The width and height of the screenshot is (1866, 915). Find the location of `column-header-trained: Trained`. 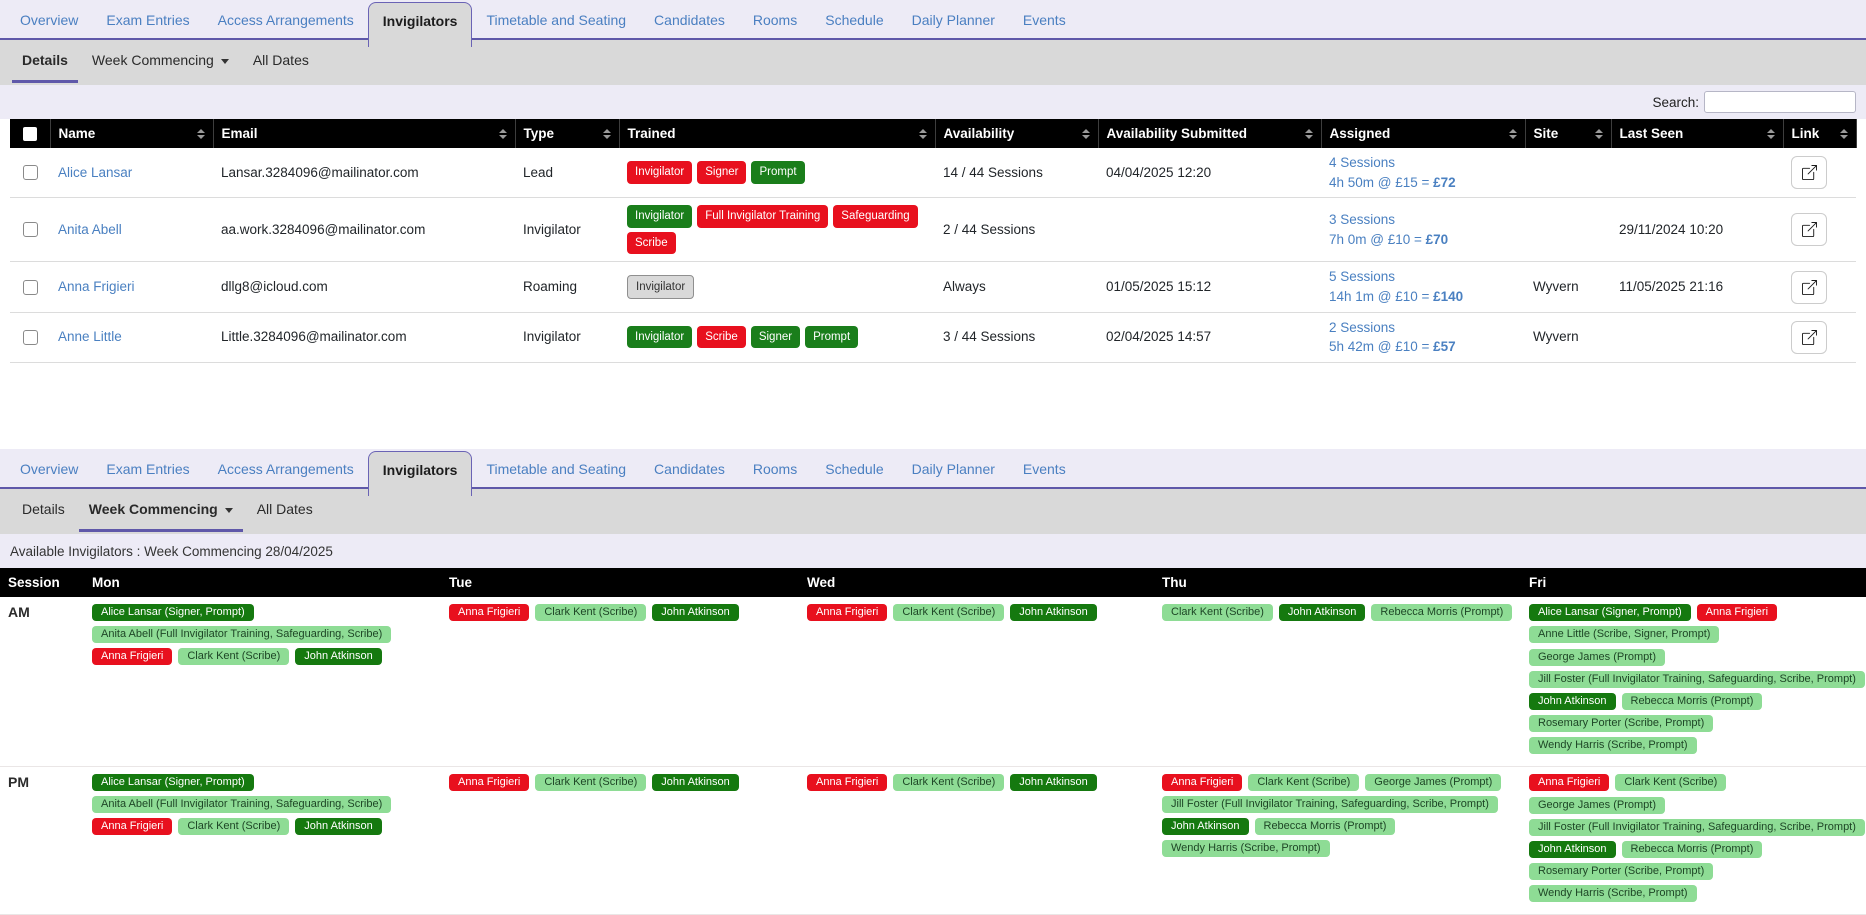

column-header-trained: Trained is located at coordinates (777, 133).